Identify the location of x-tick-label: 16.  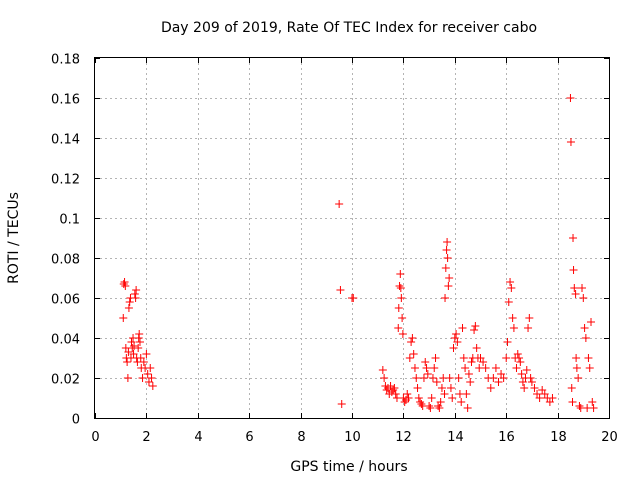
(506, 437).